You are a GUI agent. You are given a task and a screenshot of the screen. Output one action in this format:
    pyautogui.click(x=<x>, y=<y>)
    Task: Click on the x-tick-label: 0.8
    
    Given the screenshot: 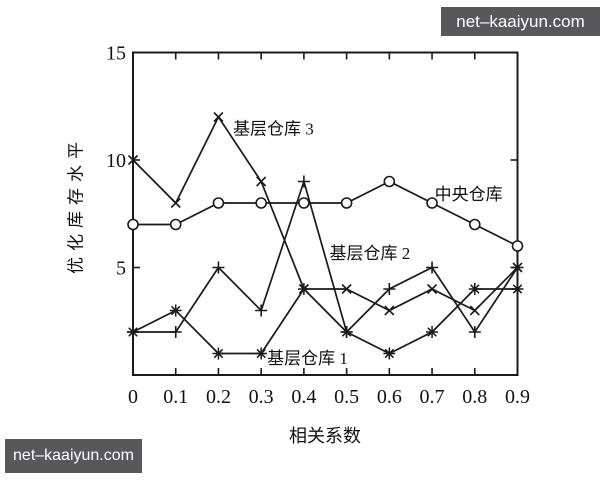 What is the action you would take?
    pyautogui.click(x=474, y=397)
    